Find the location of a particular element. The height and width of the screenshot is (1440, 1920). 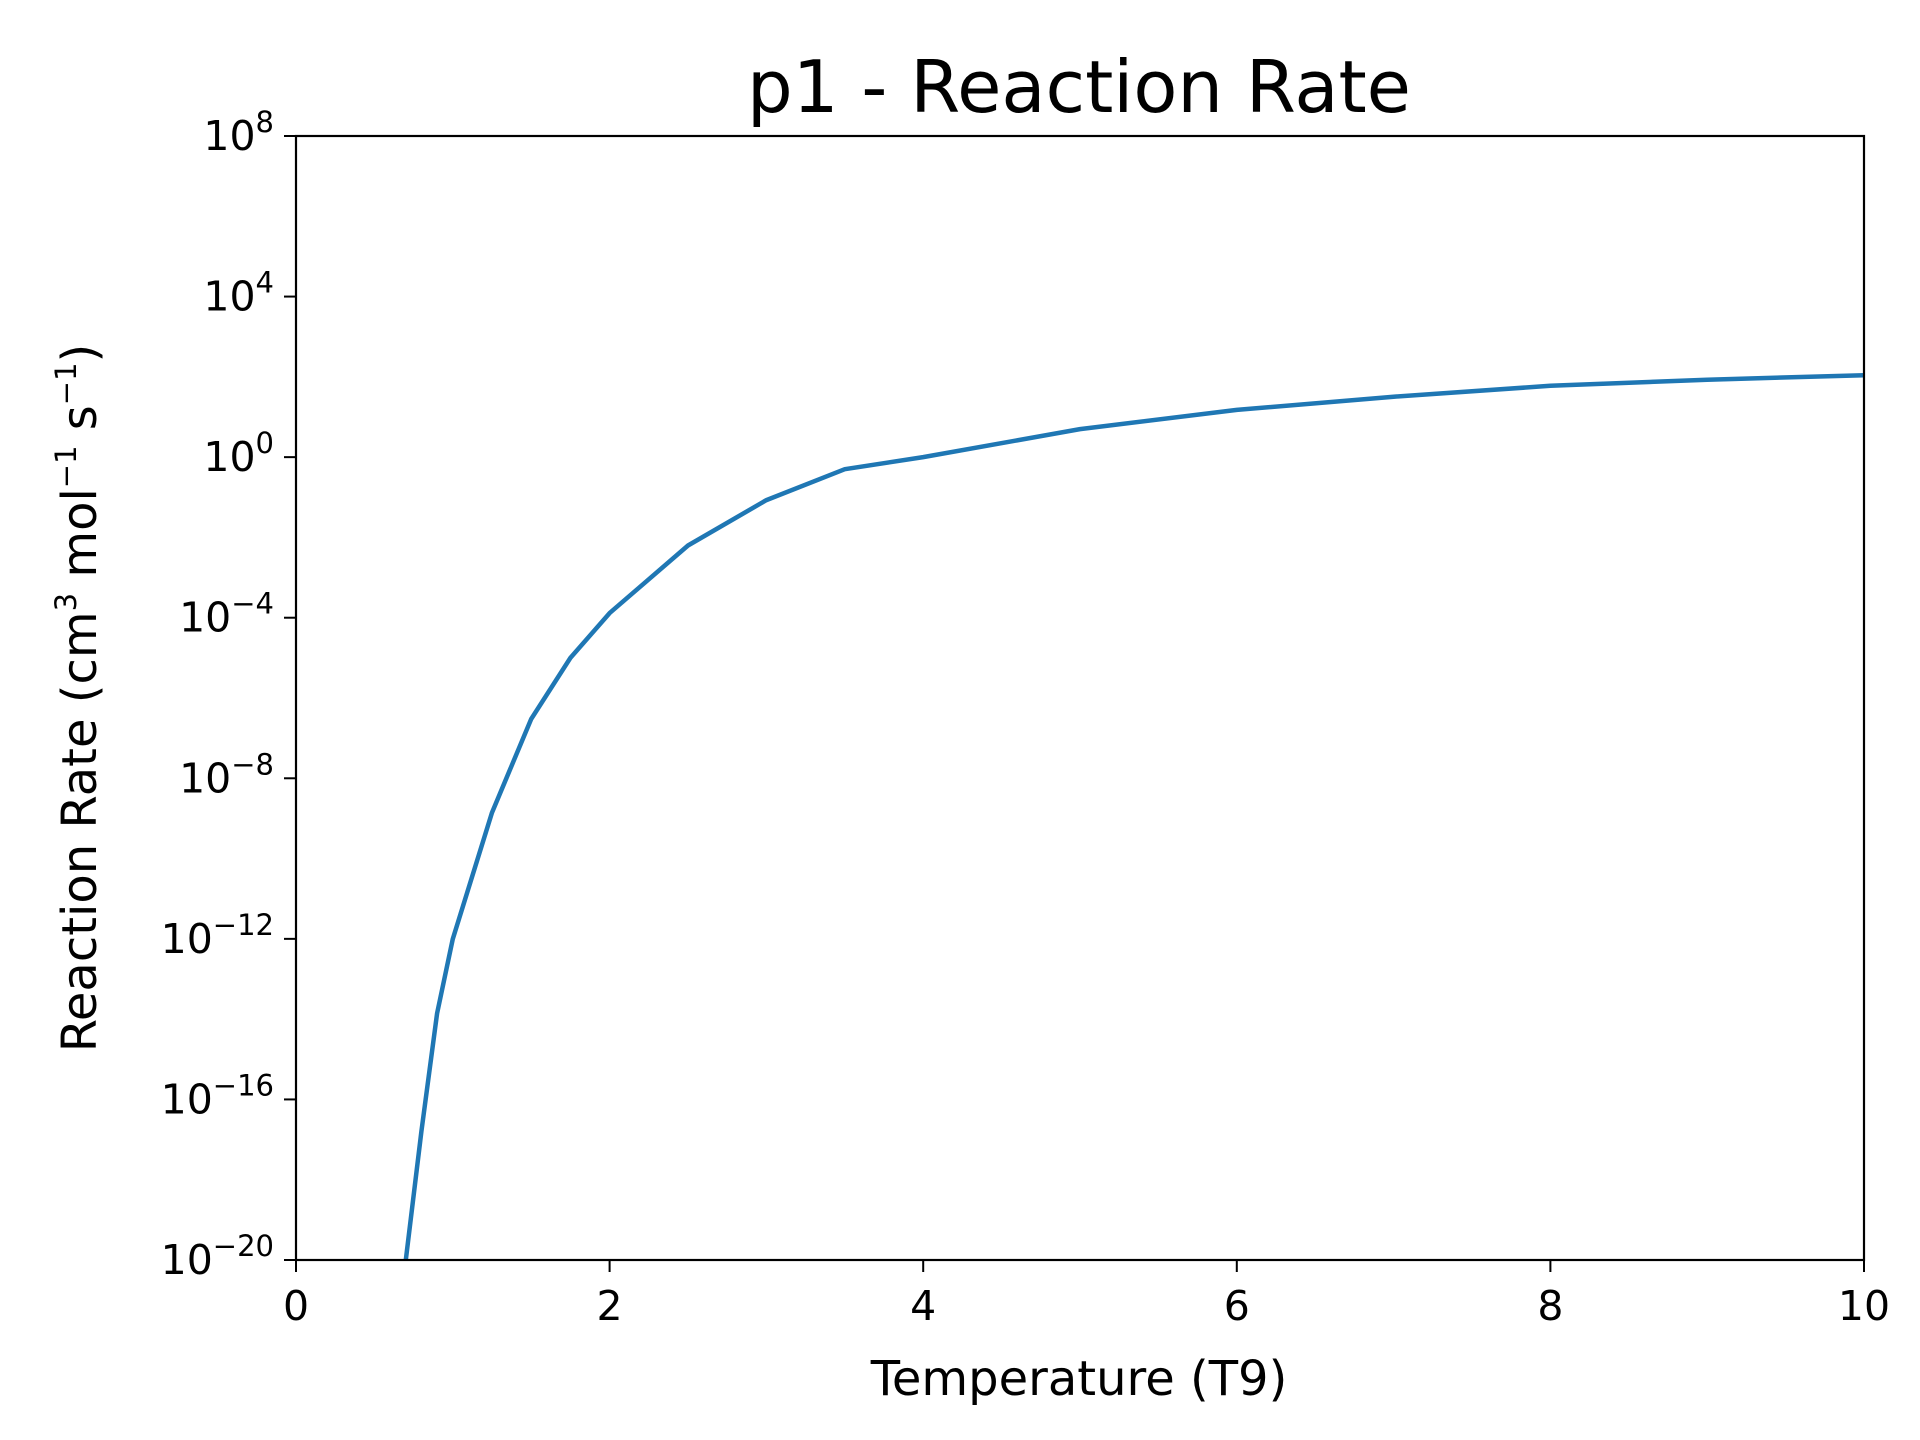

y-tick-label: 10⁻¹² is located at coordinates (217, 935).